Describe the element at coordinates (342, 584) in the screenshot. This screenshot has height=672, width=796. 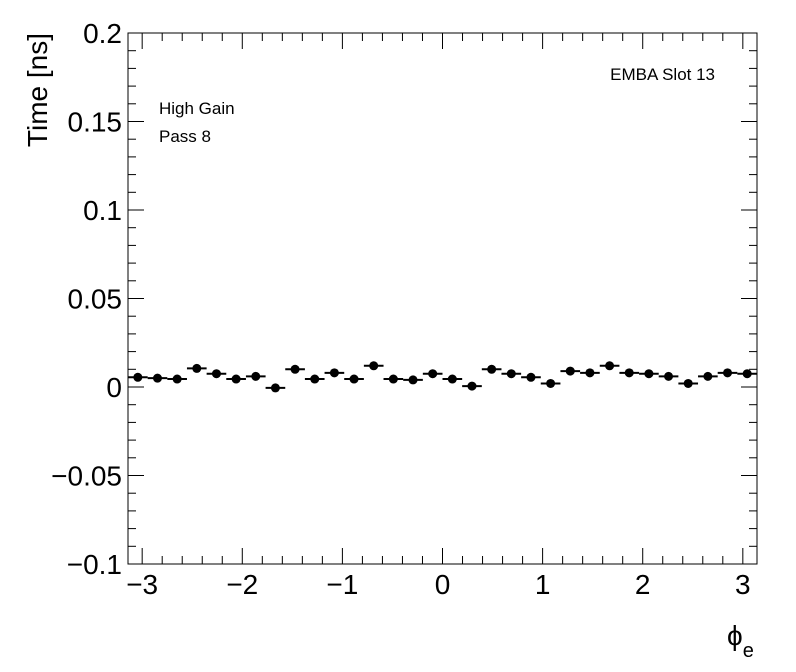
I see `x-tick-label: −1` at that location.